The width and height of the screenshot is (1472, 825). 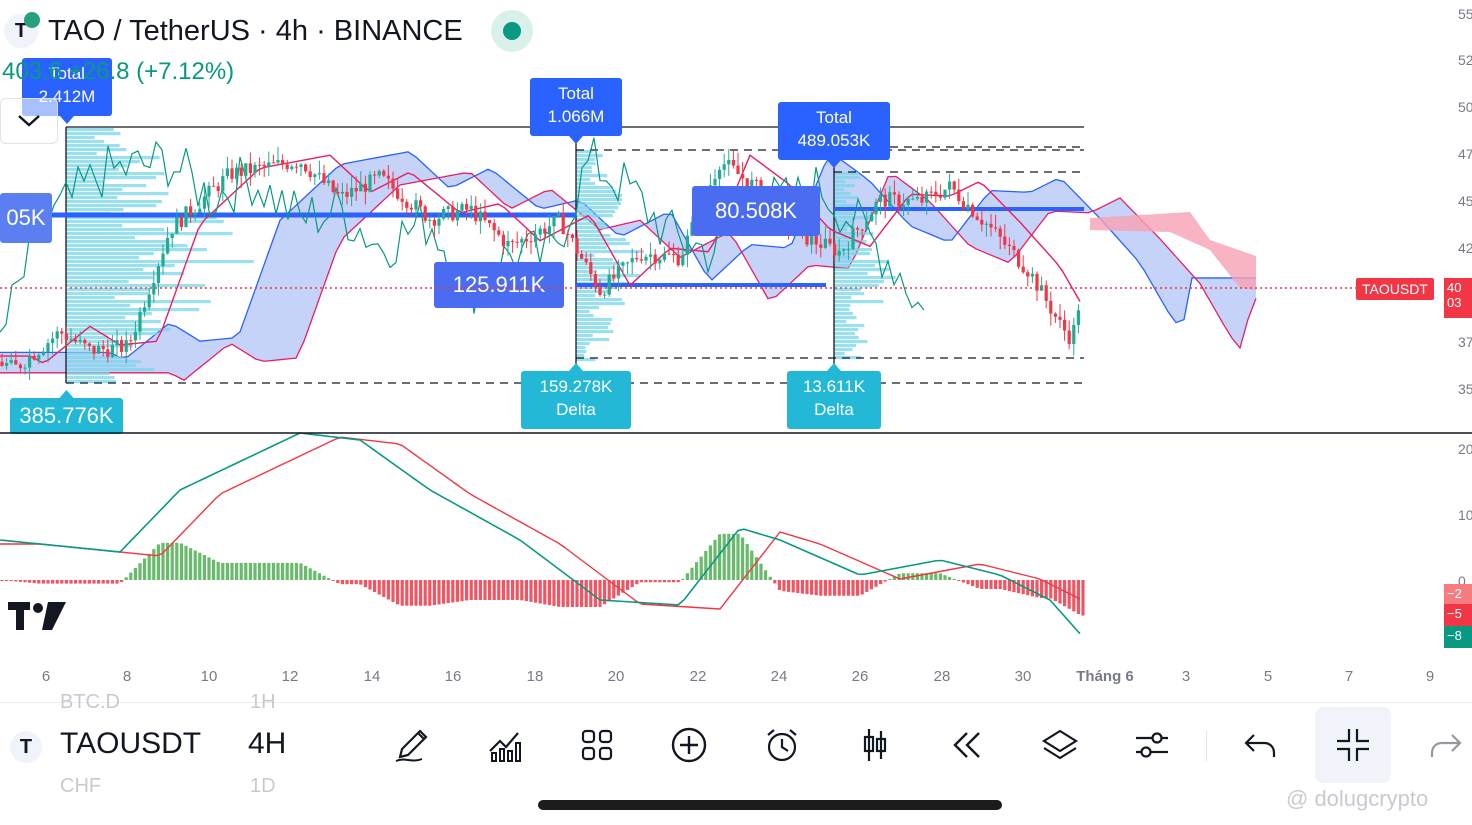 I want to click on redo-icon, so click(x=1446, y=745).